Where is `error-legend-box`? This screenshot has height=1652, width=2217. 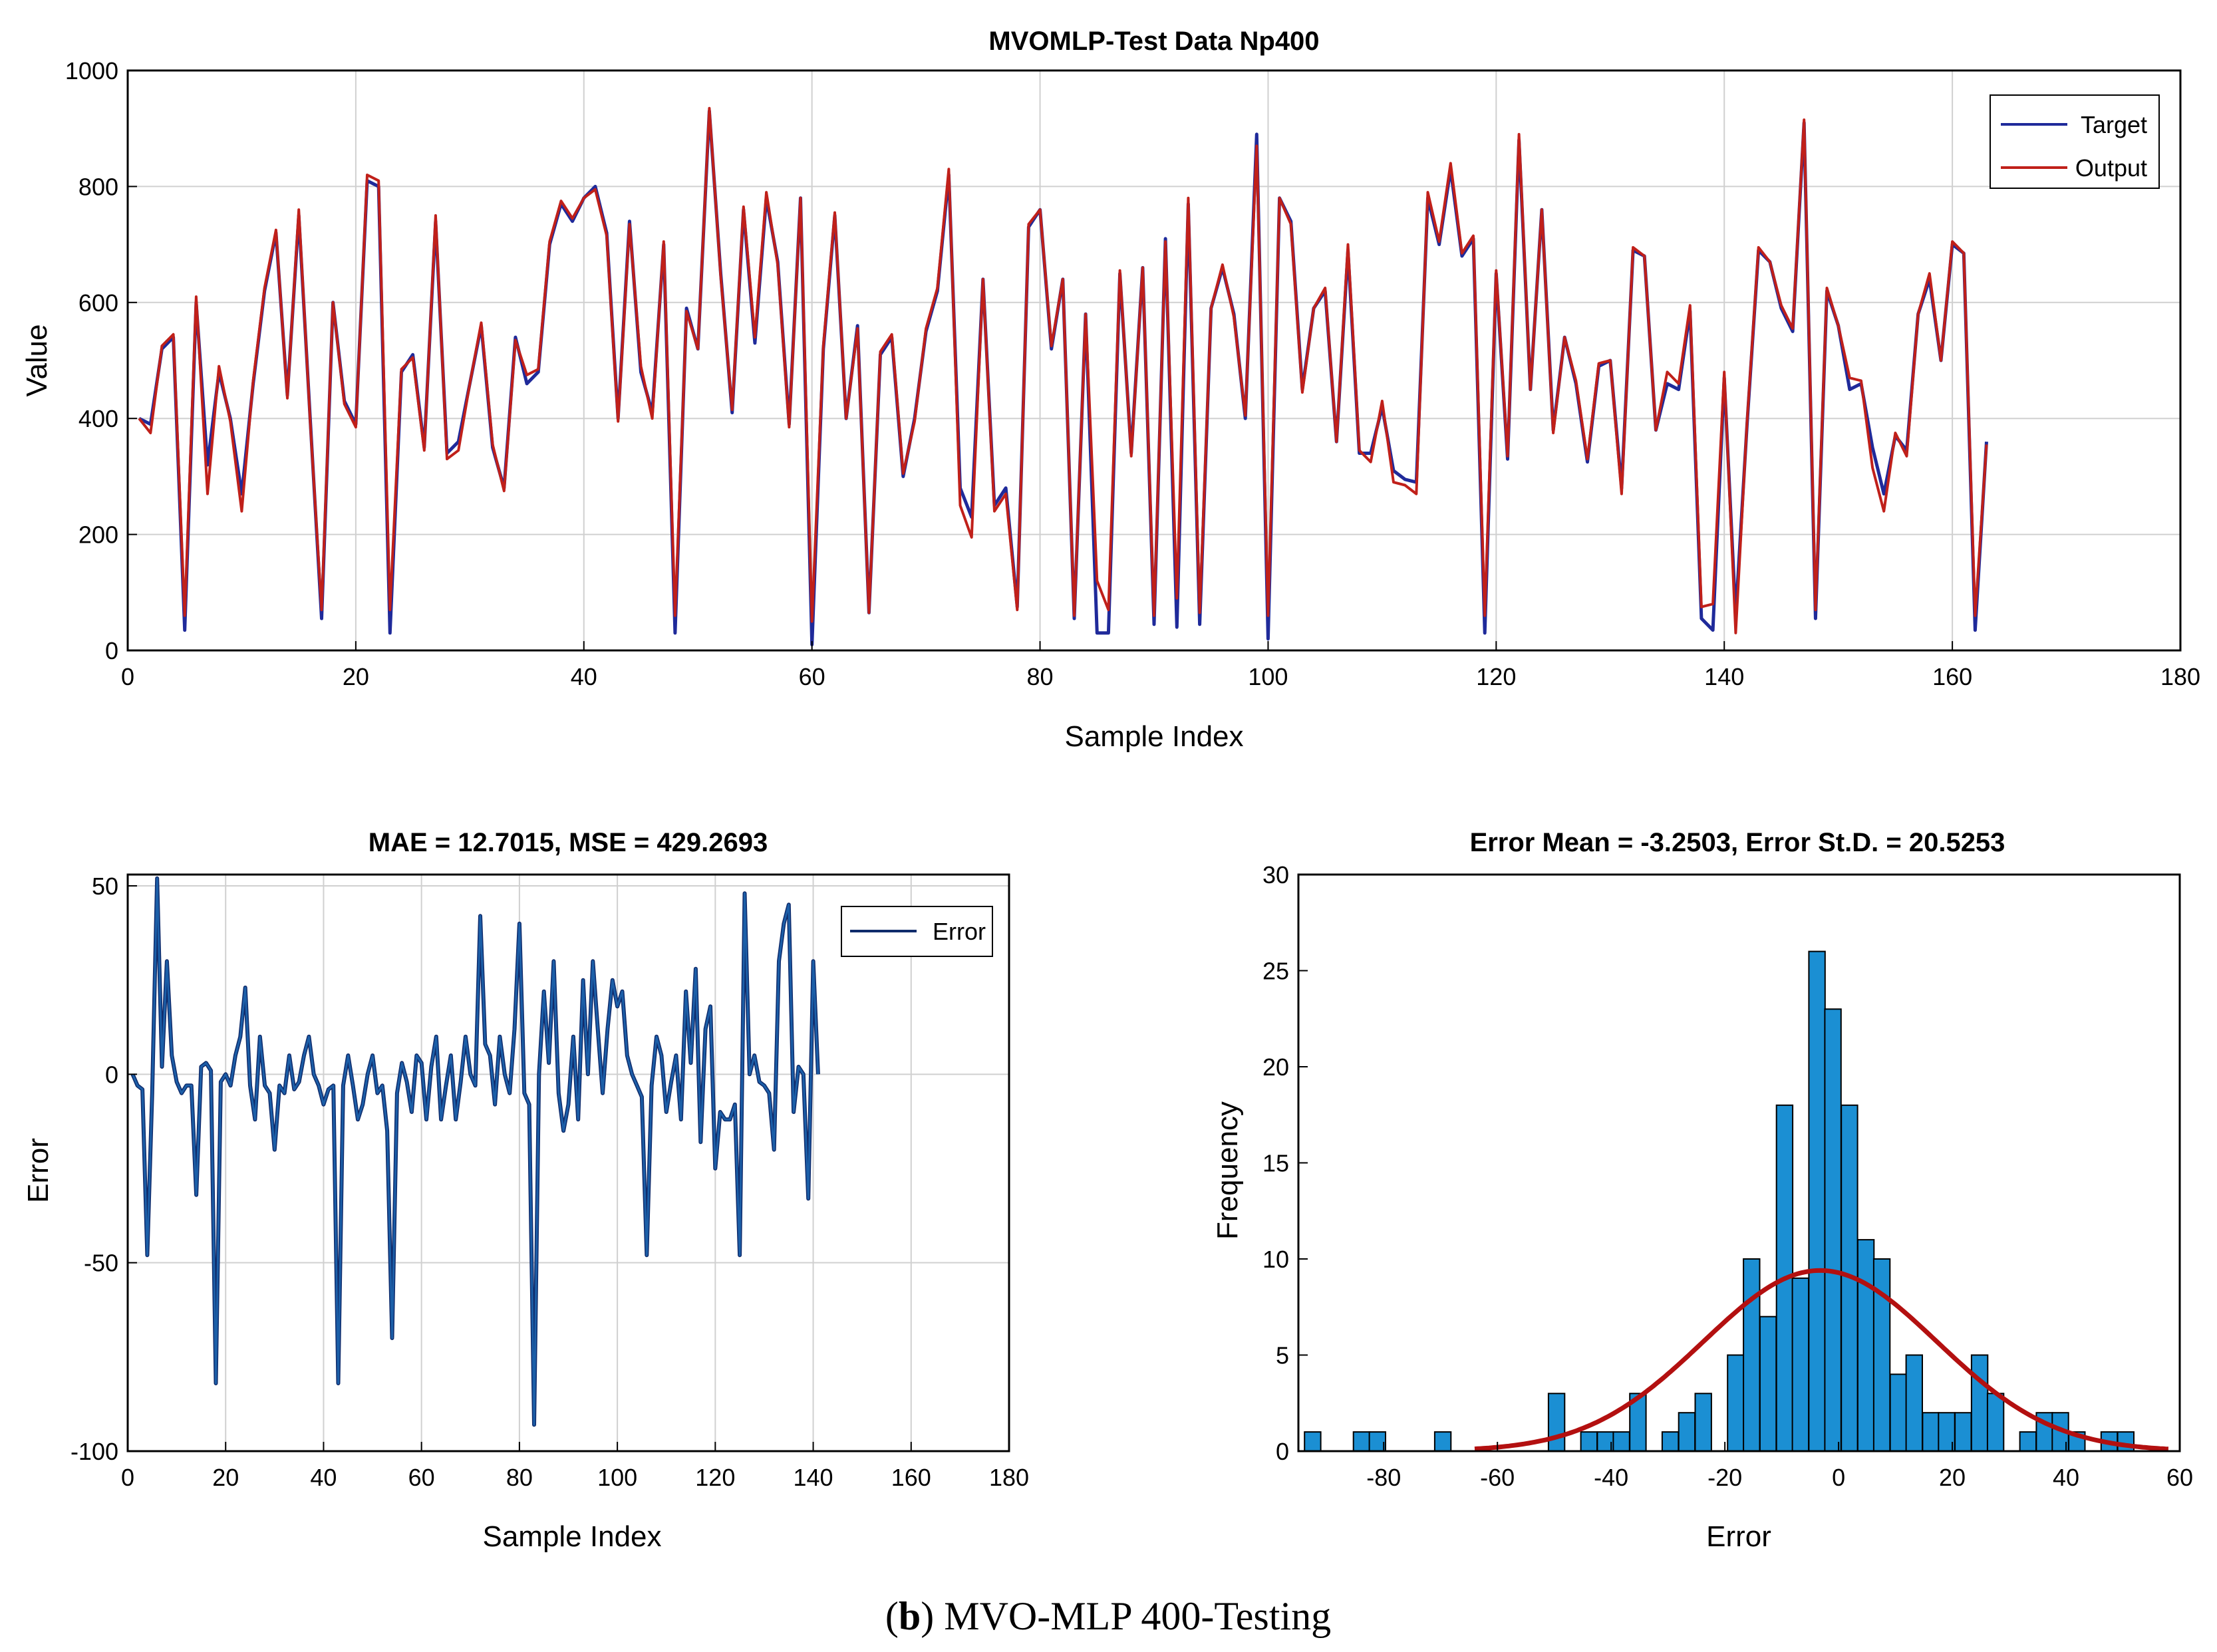 error-legend-box is located at coordinates (917, 931).